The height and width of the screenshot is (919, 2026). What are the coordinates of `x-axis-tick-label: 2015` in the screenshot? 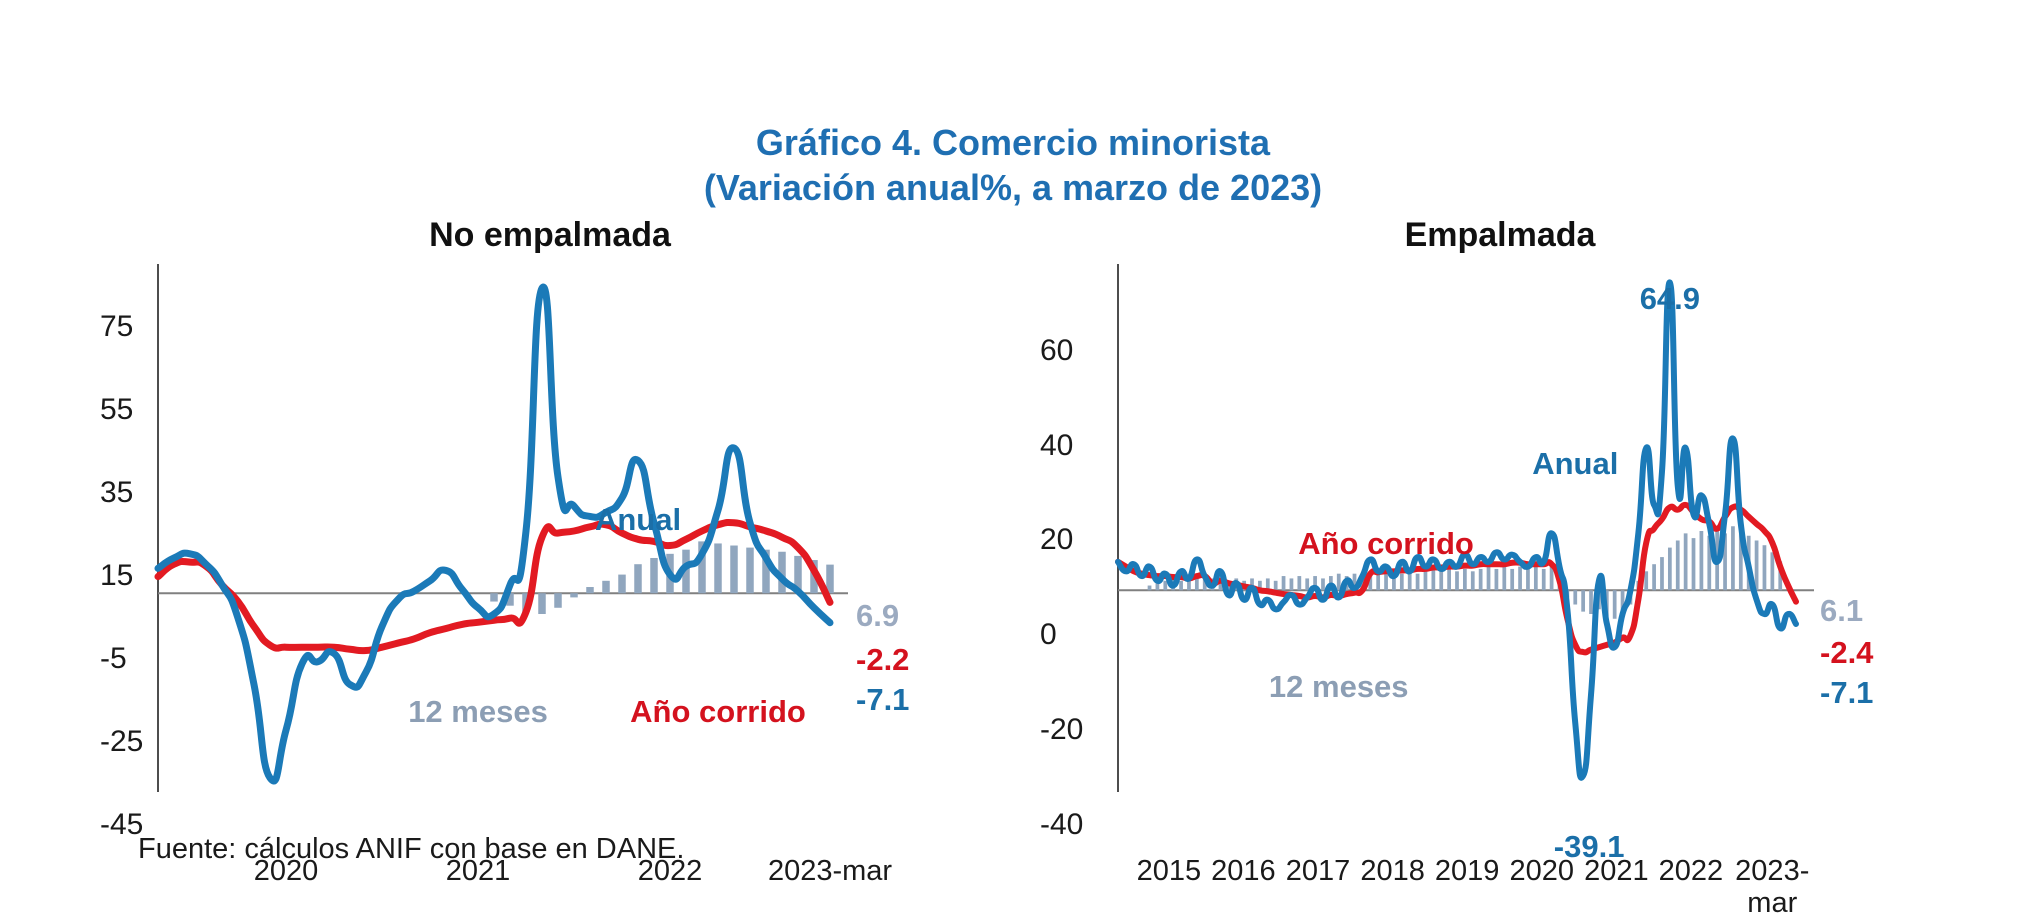 It's located at (1169, 871).